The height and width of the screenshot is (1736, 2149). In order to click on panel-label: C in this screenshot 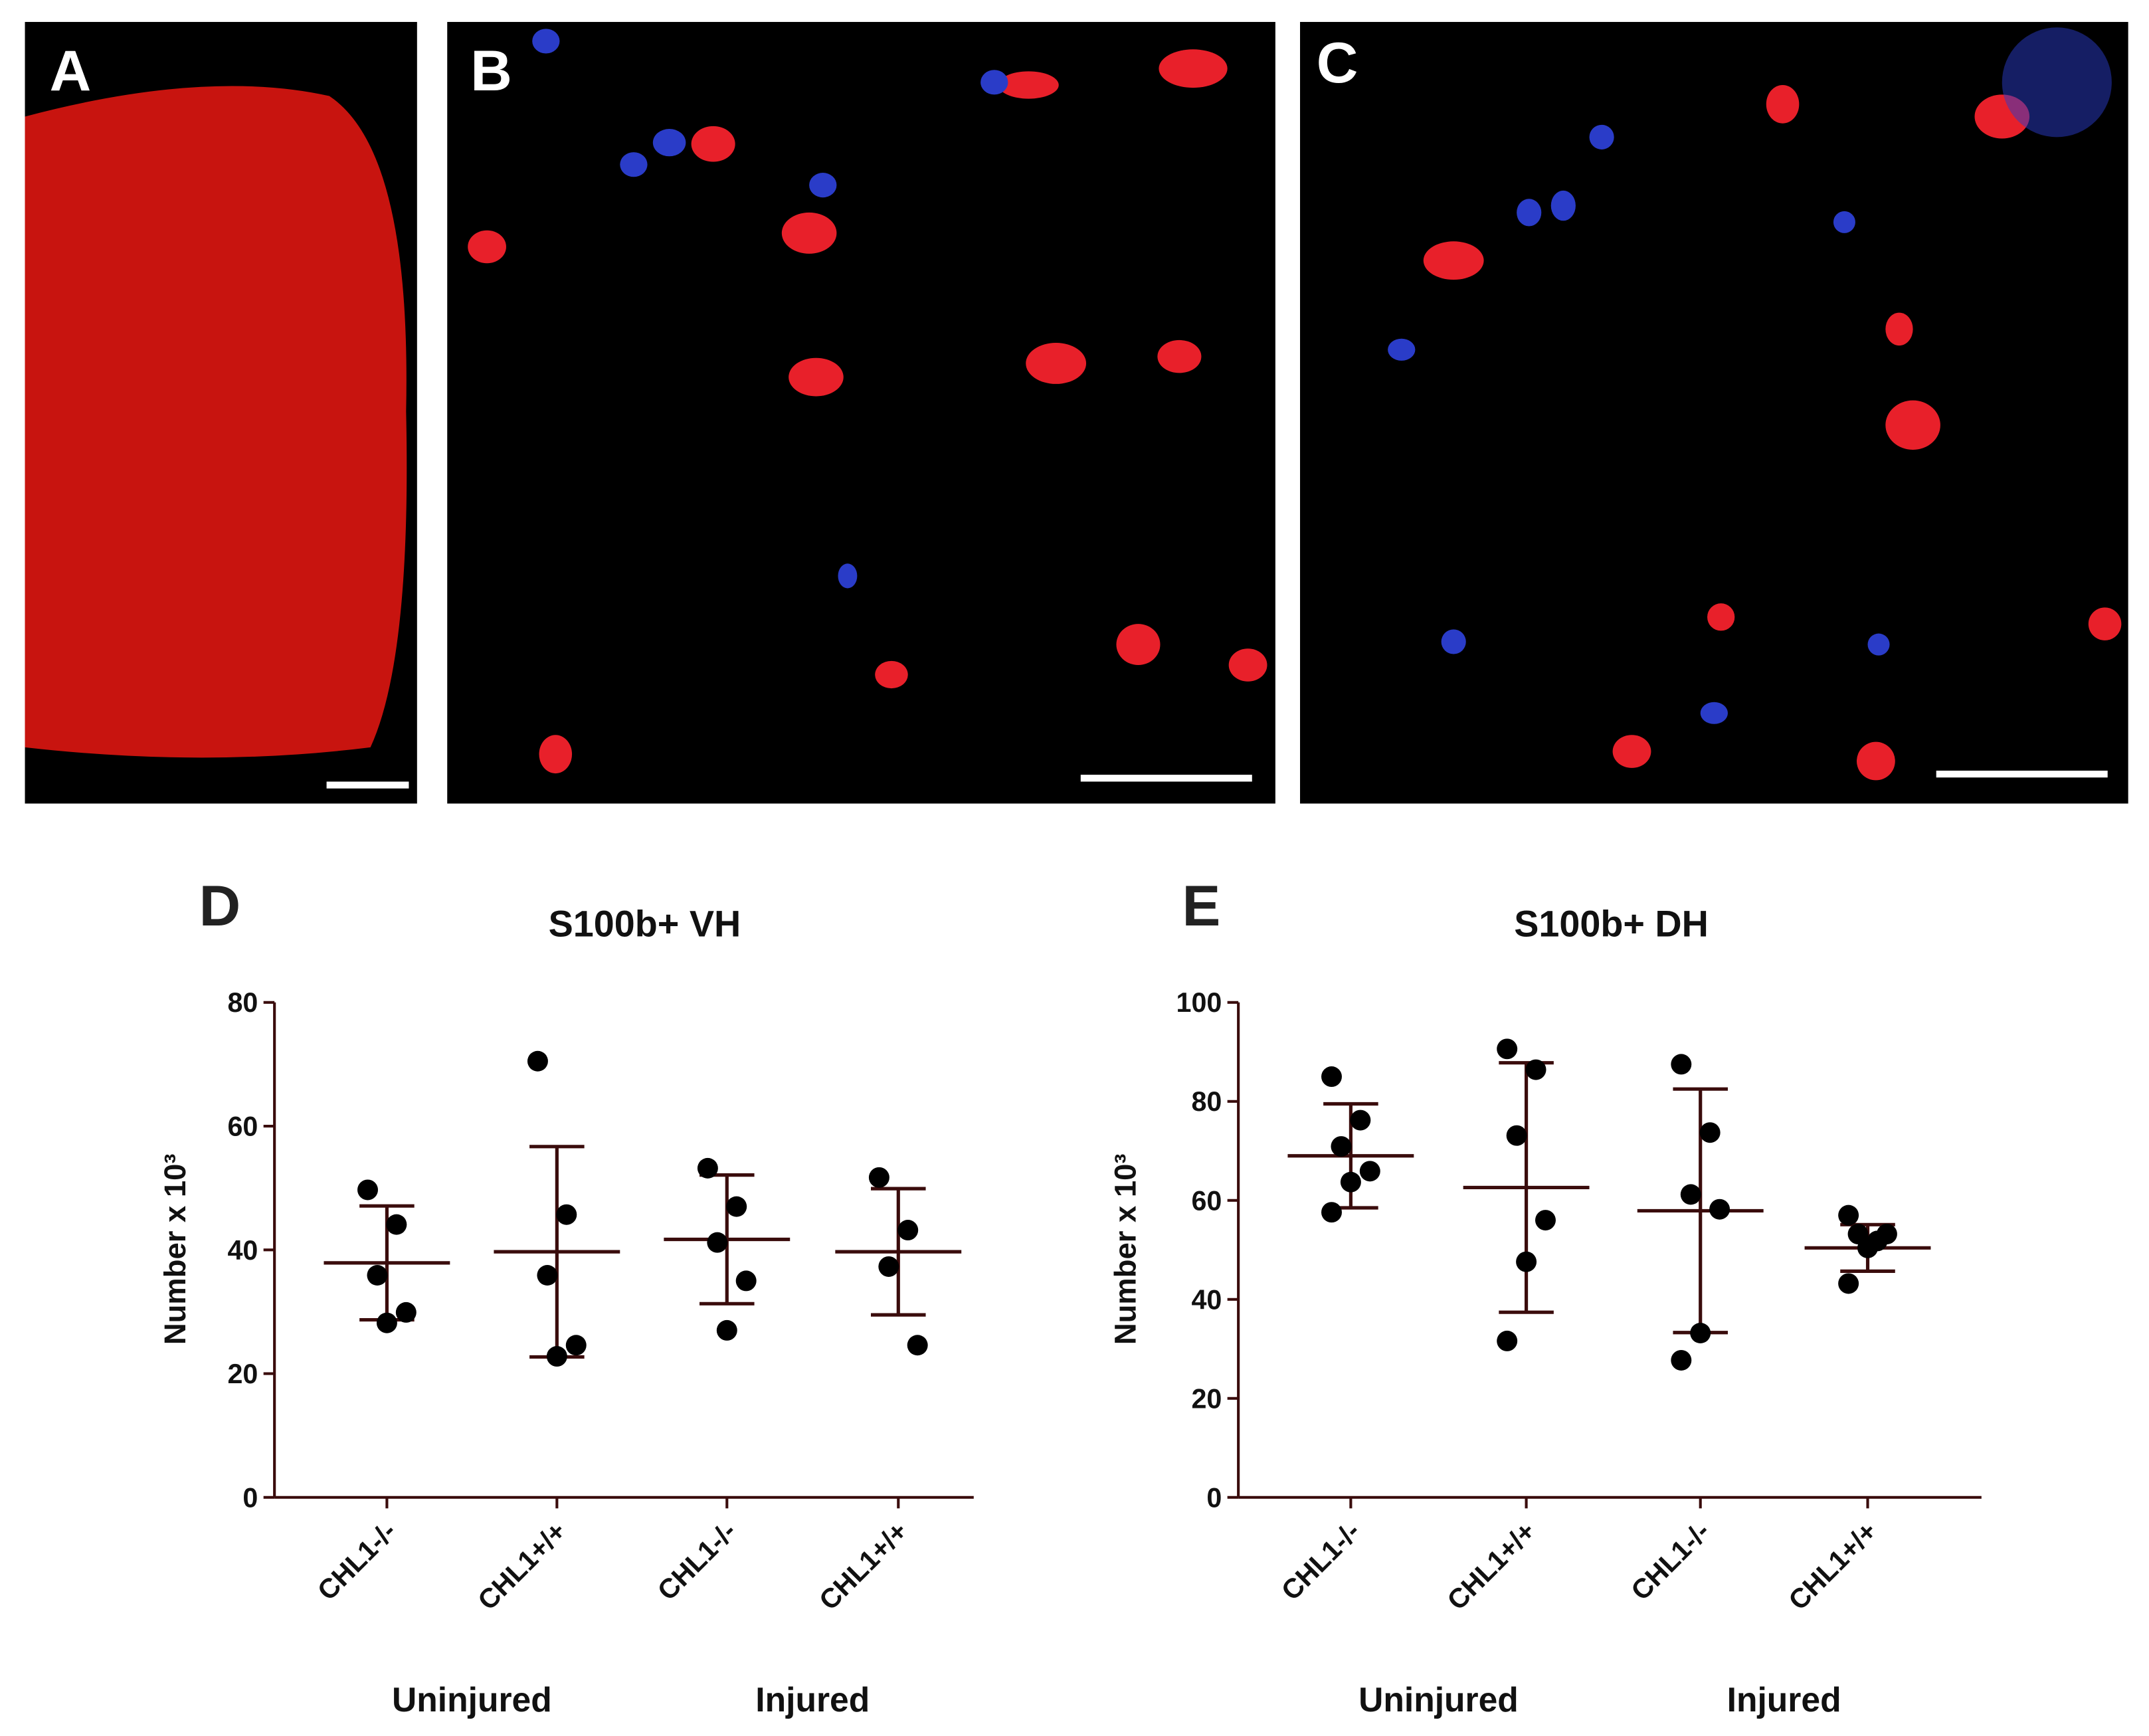, I will do `click(1337, 63)`.